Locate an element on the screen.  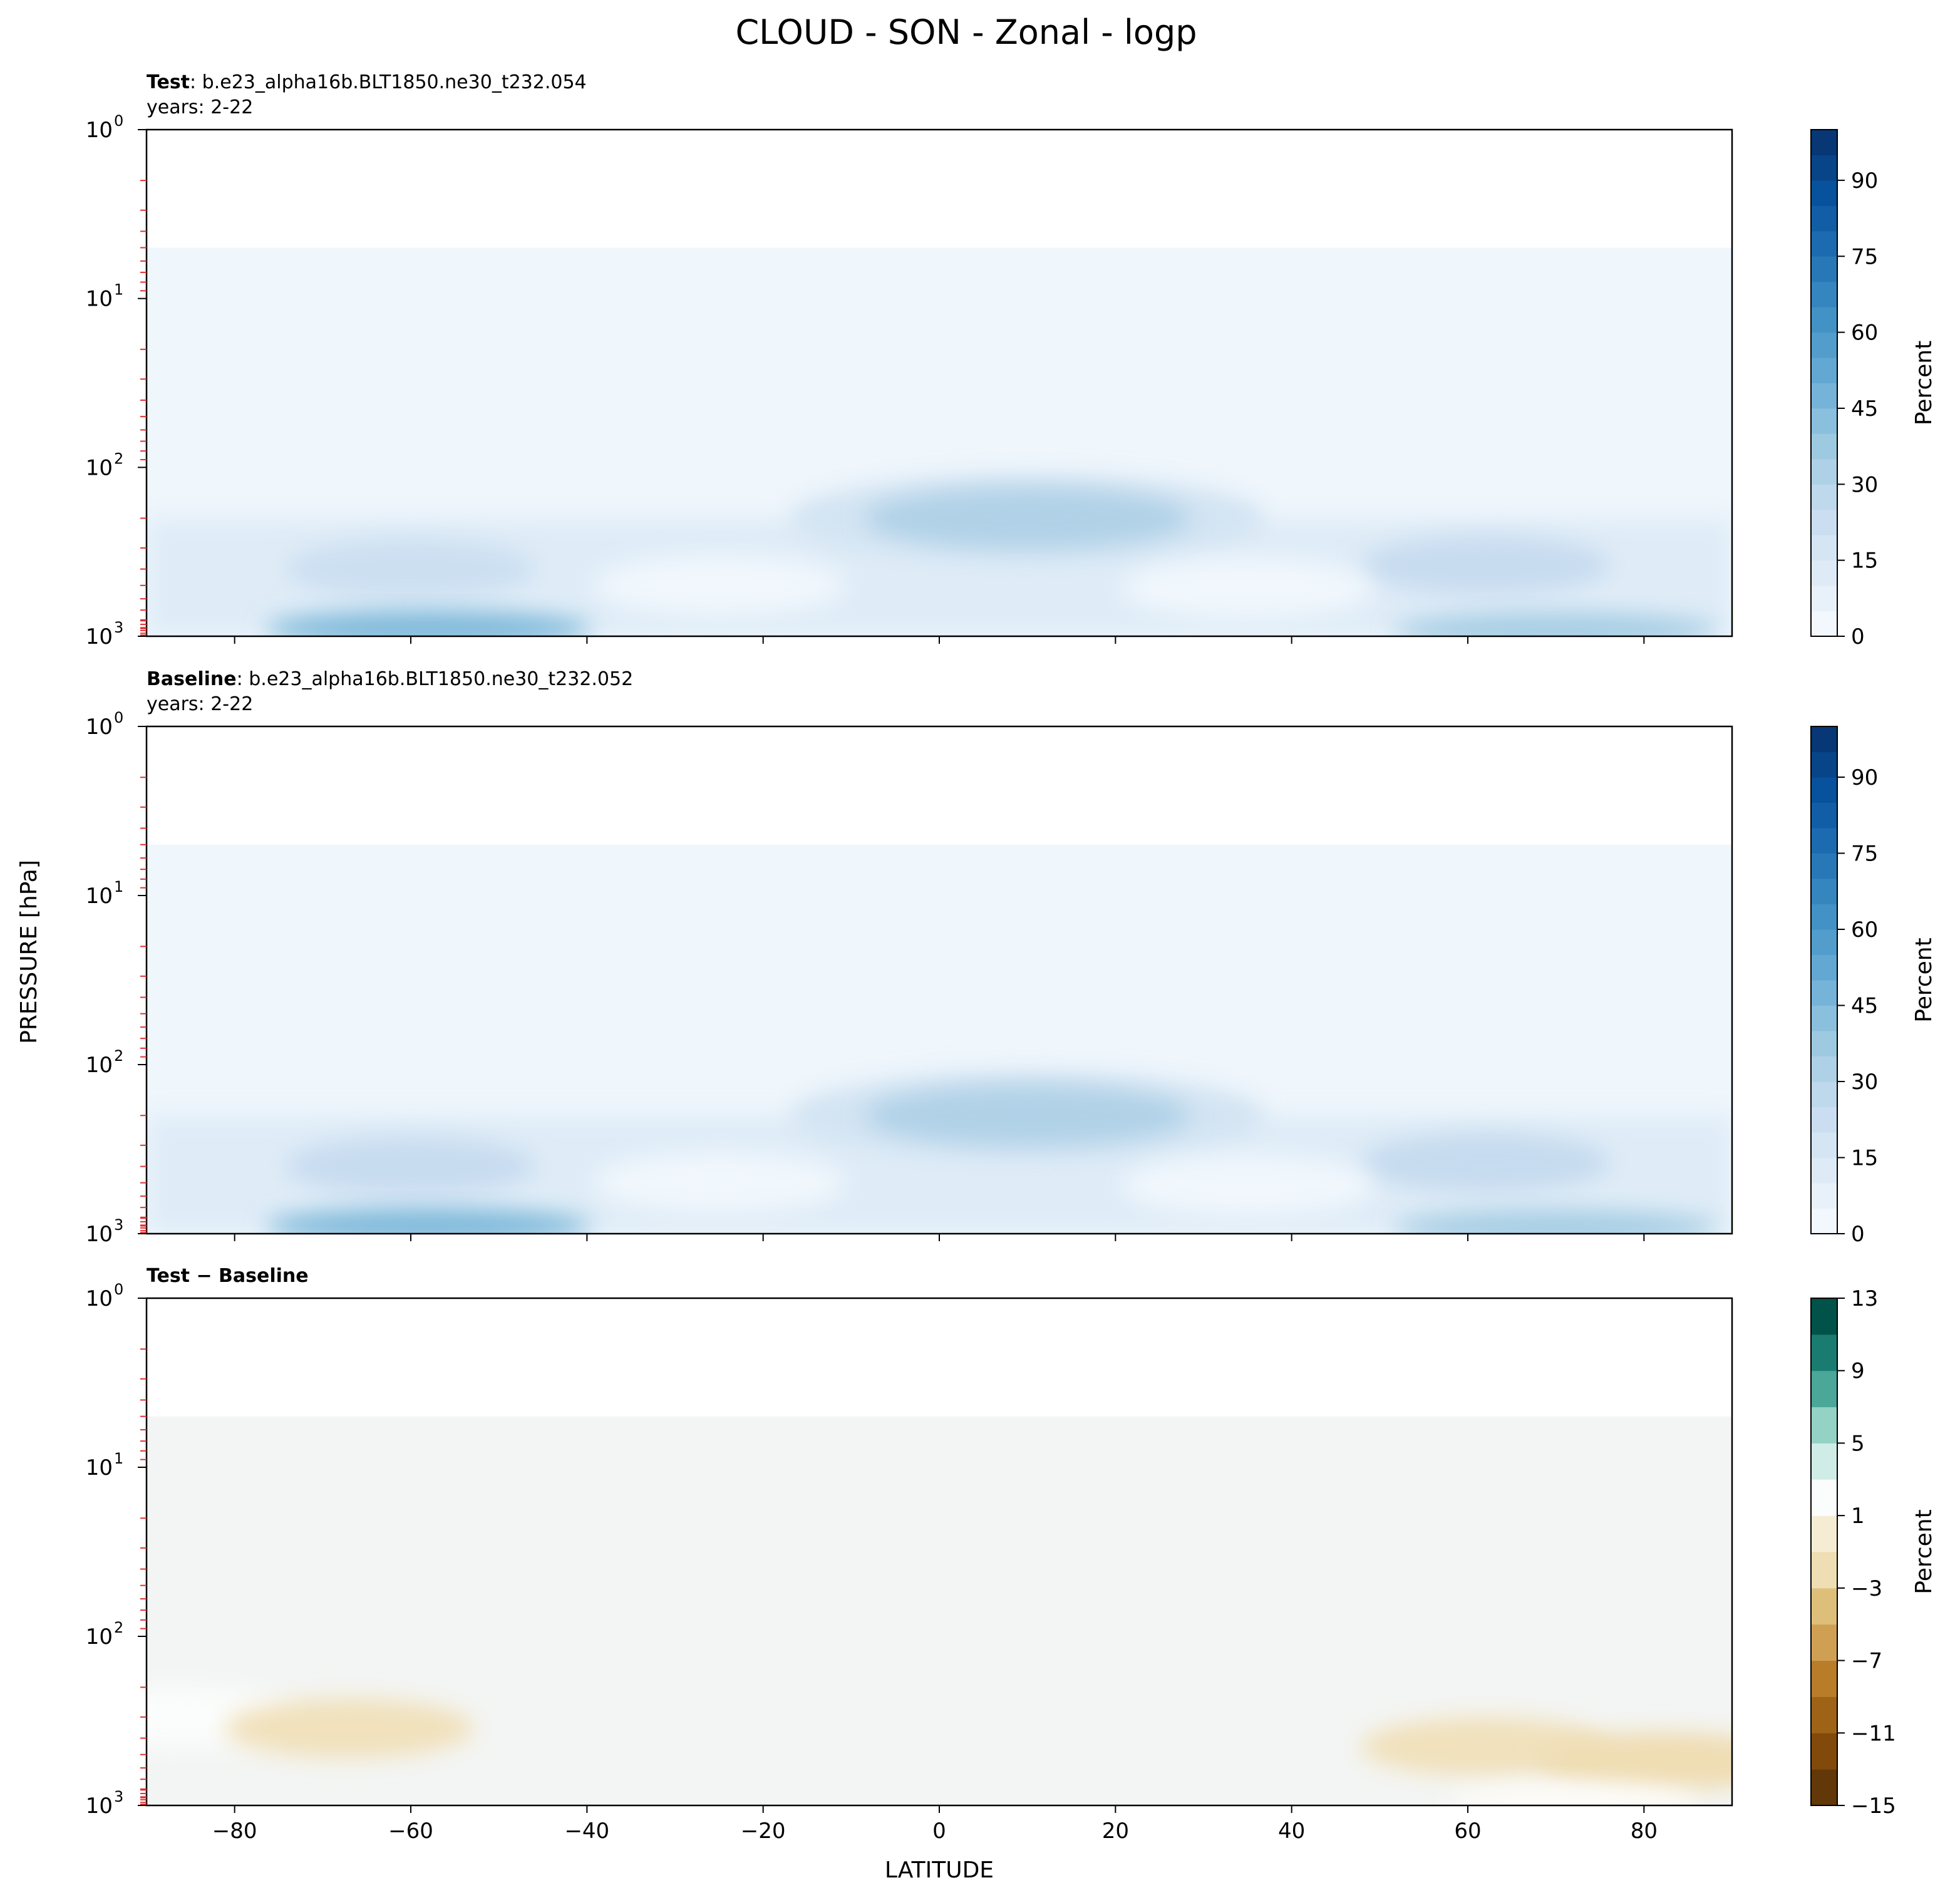
colorbar-tick-label: 30 is located at coordinates (1864, 484).